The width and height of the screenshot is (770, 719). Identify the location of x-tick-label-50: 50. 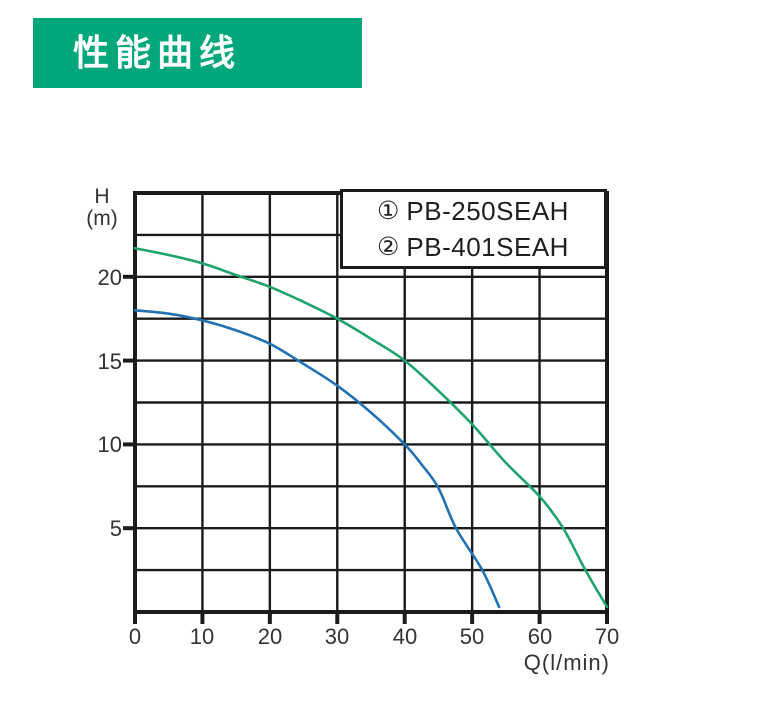
(472, 636).